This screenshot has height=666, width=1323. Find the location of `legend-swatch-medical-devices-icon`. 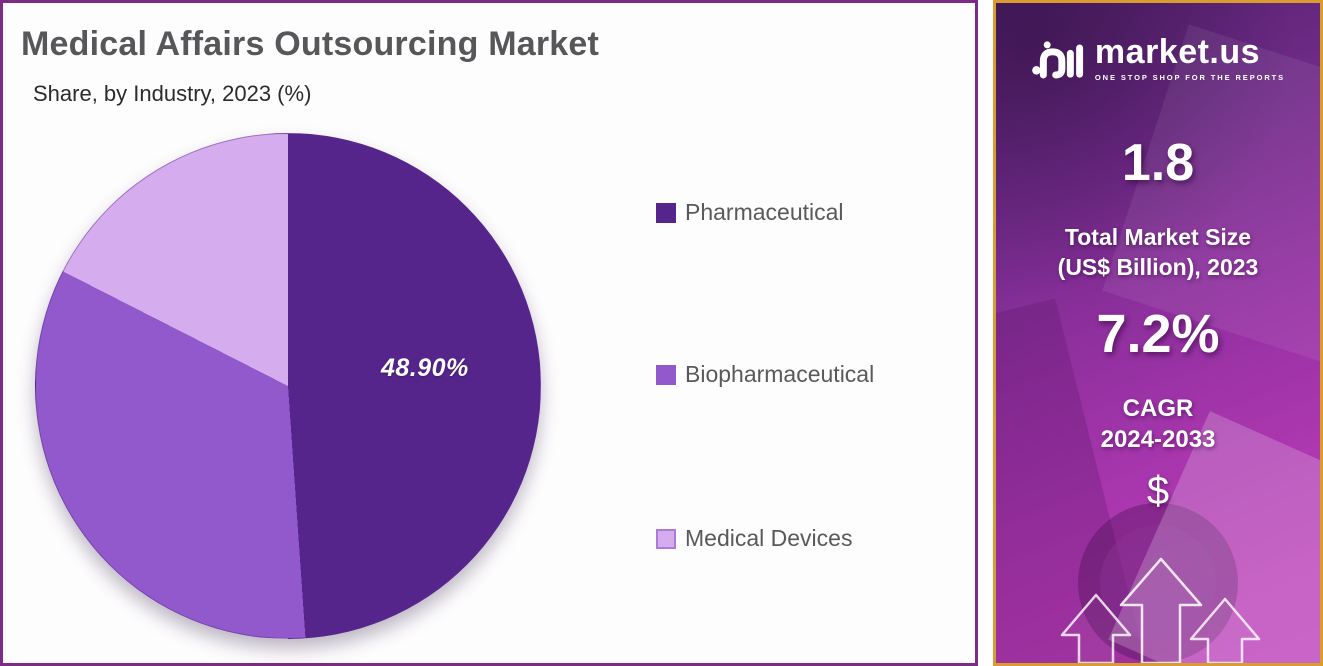

legend-swatch-medical-devices-icon is located at coordinates (666, 538).